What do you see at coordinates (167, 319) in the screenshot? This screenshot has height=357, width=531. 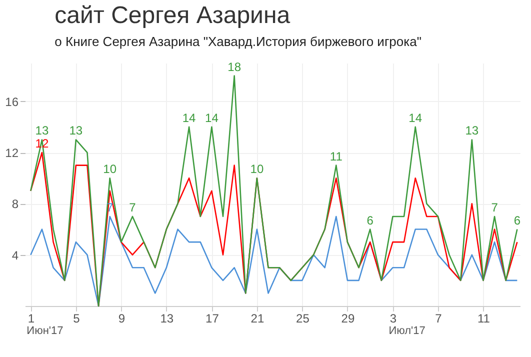 I see `x-tick-label: 13` at bounding box center [167, 319].